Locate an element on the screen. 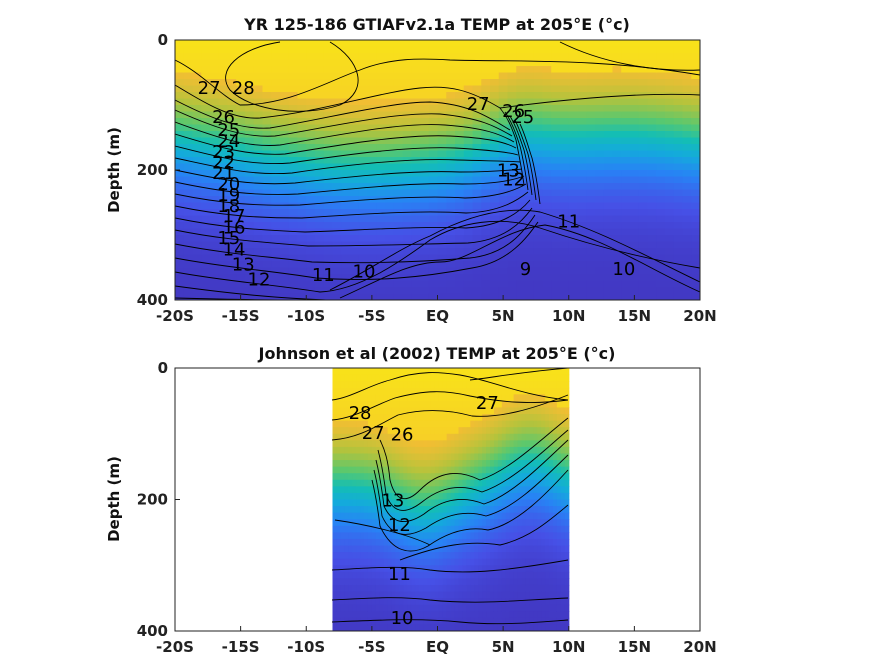  top-contour-label: 15 is located at coordinates (228, 238).